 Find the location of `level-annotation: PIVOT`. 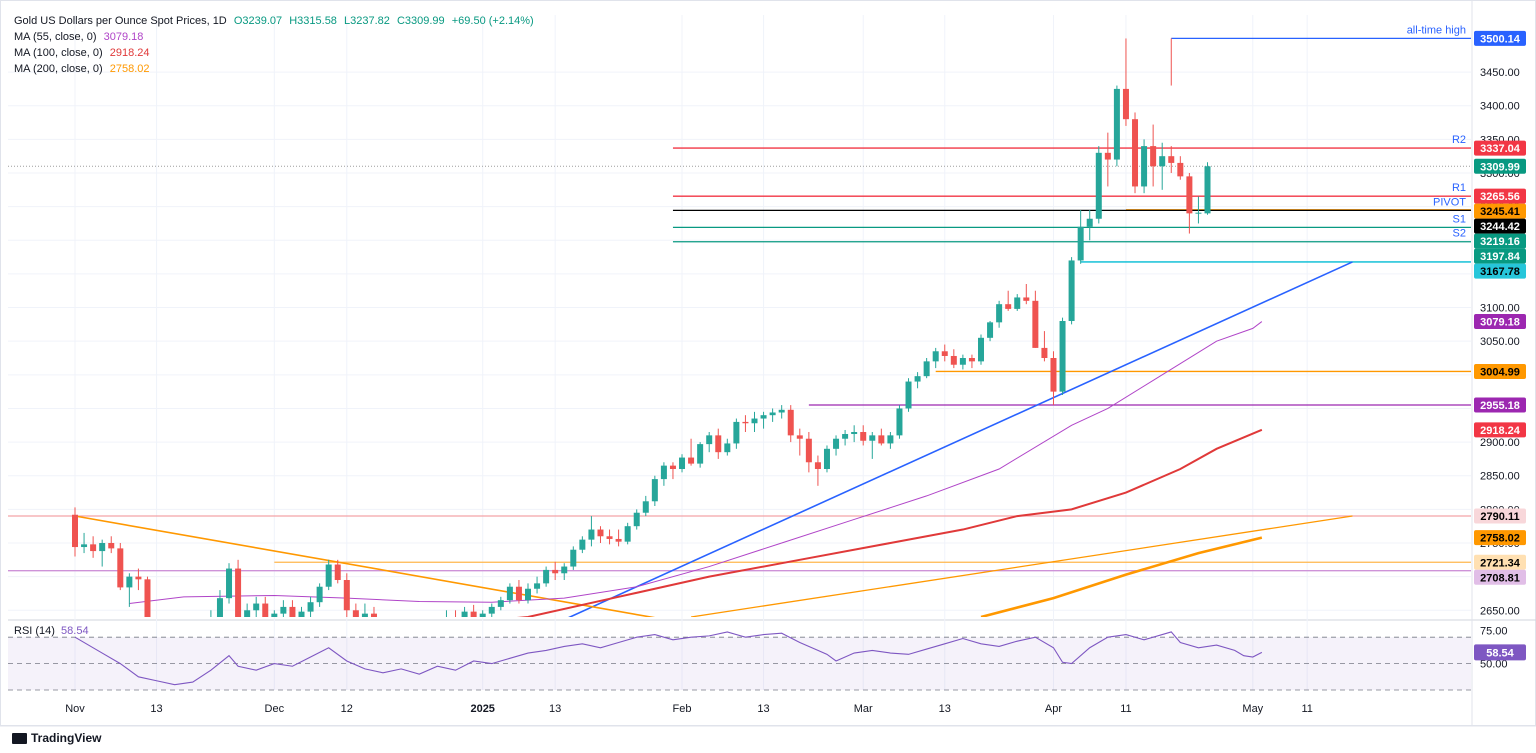

level-annotation: PIVOT is located at coordinates (1449, 202).